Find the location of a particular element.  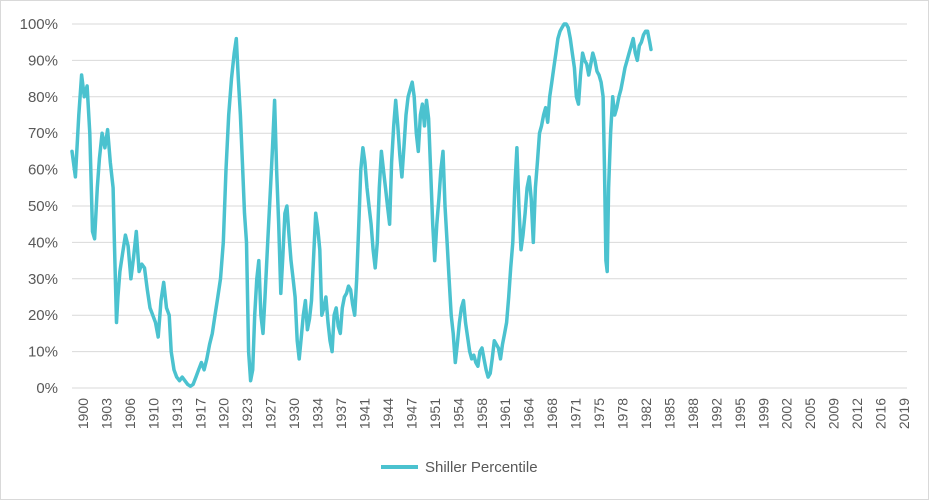

x-tick-label: 1964 is located at coordinates (529, 413).